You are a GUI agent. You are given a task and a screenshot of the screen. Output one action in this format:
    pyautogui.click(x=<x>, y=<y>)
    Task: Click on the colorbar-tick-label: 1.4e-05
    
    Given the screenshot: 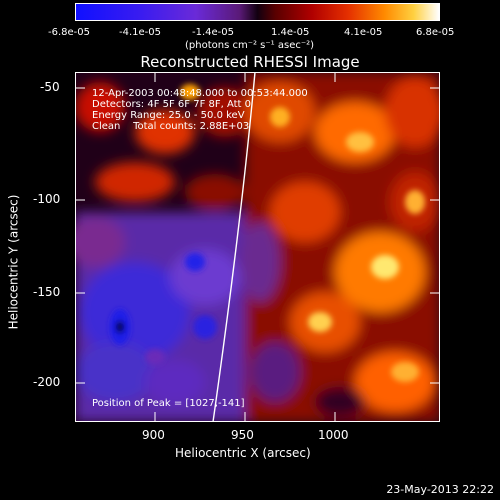 What is the action you would take?
    pyautogui.click(x=290, y=32)
    